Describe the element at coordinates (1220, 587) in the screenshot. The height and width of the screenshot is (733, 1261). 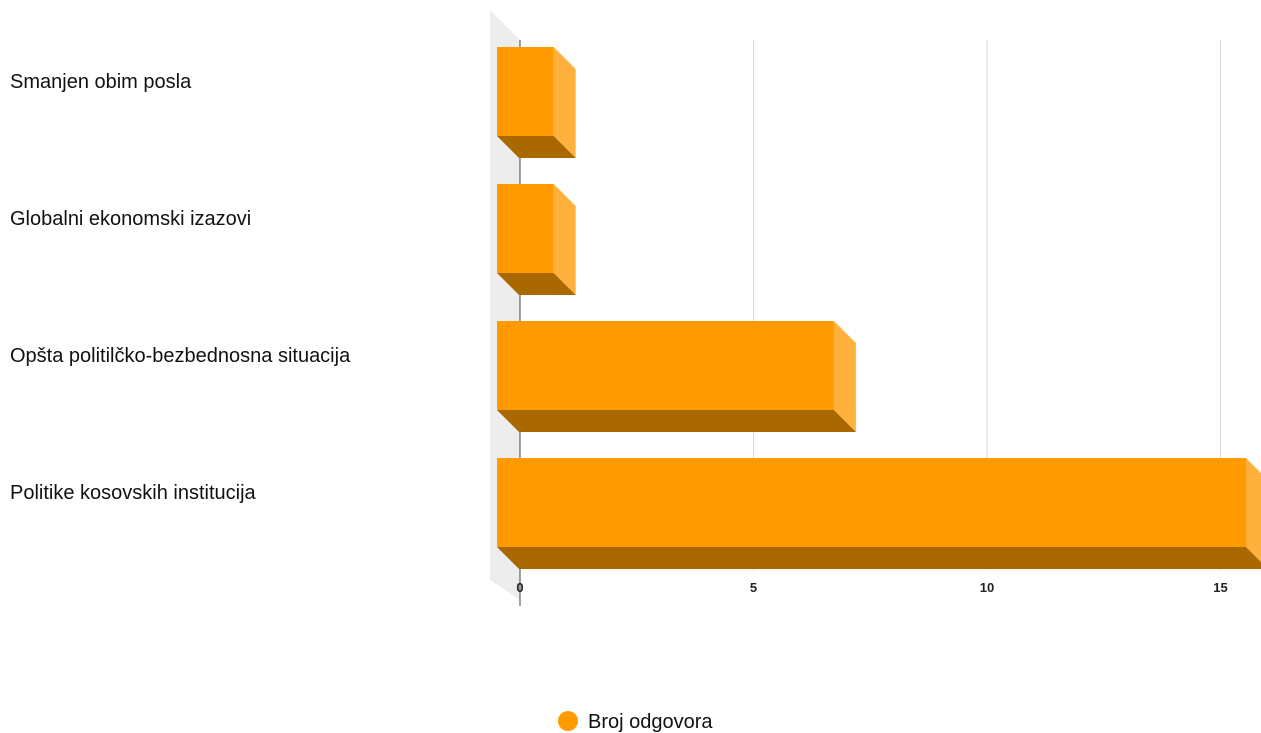
I see `tick-label-15: 15` at that location.